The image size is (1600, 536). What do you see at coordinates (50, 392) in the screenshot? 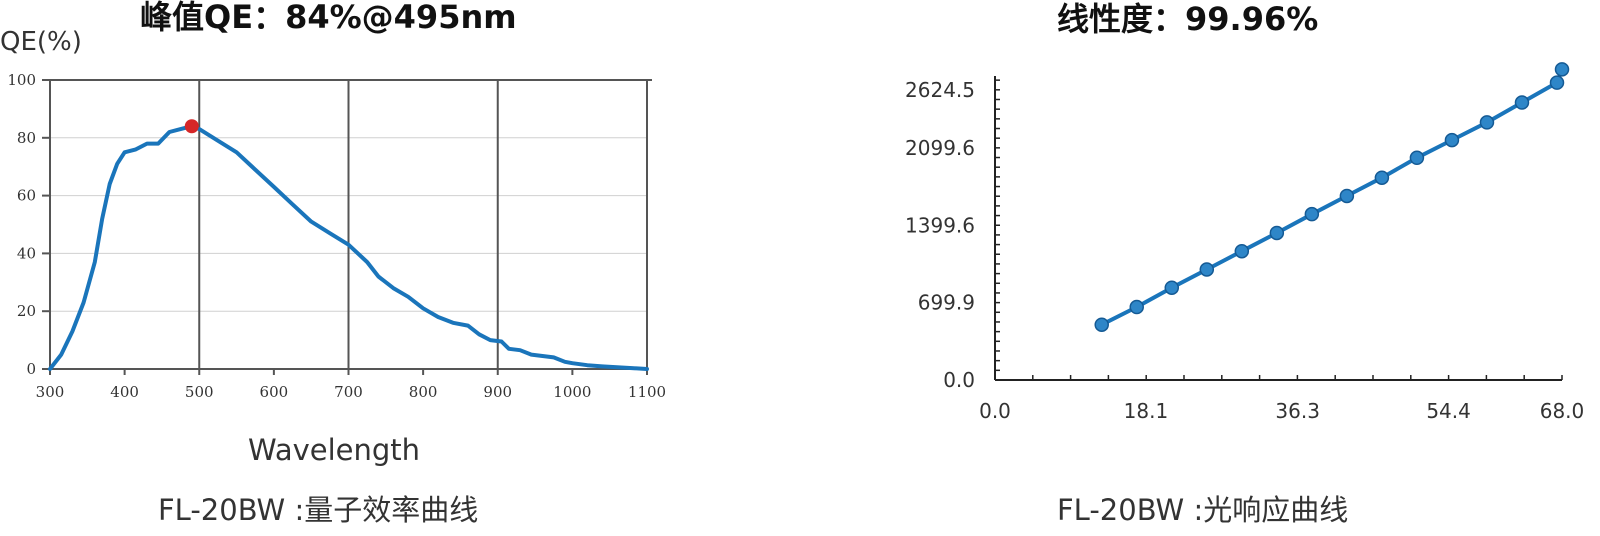
I see `qe-x-tick-label: 300` at bounding box center [50, 392].